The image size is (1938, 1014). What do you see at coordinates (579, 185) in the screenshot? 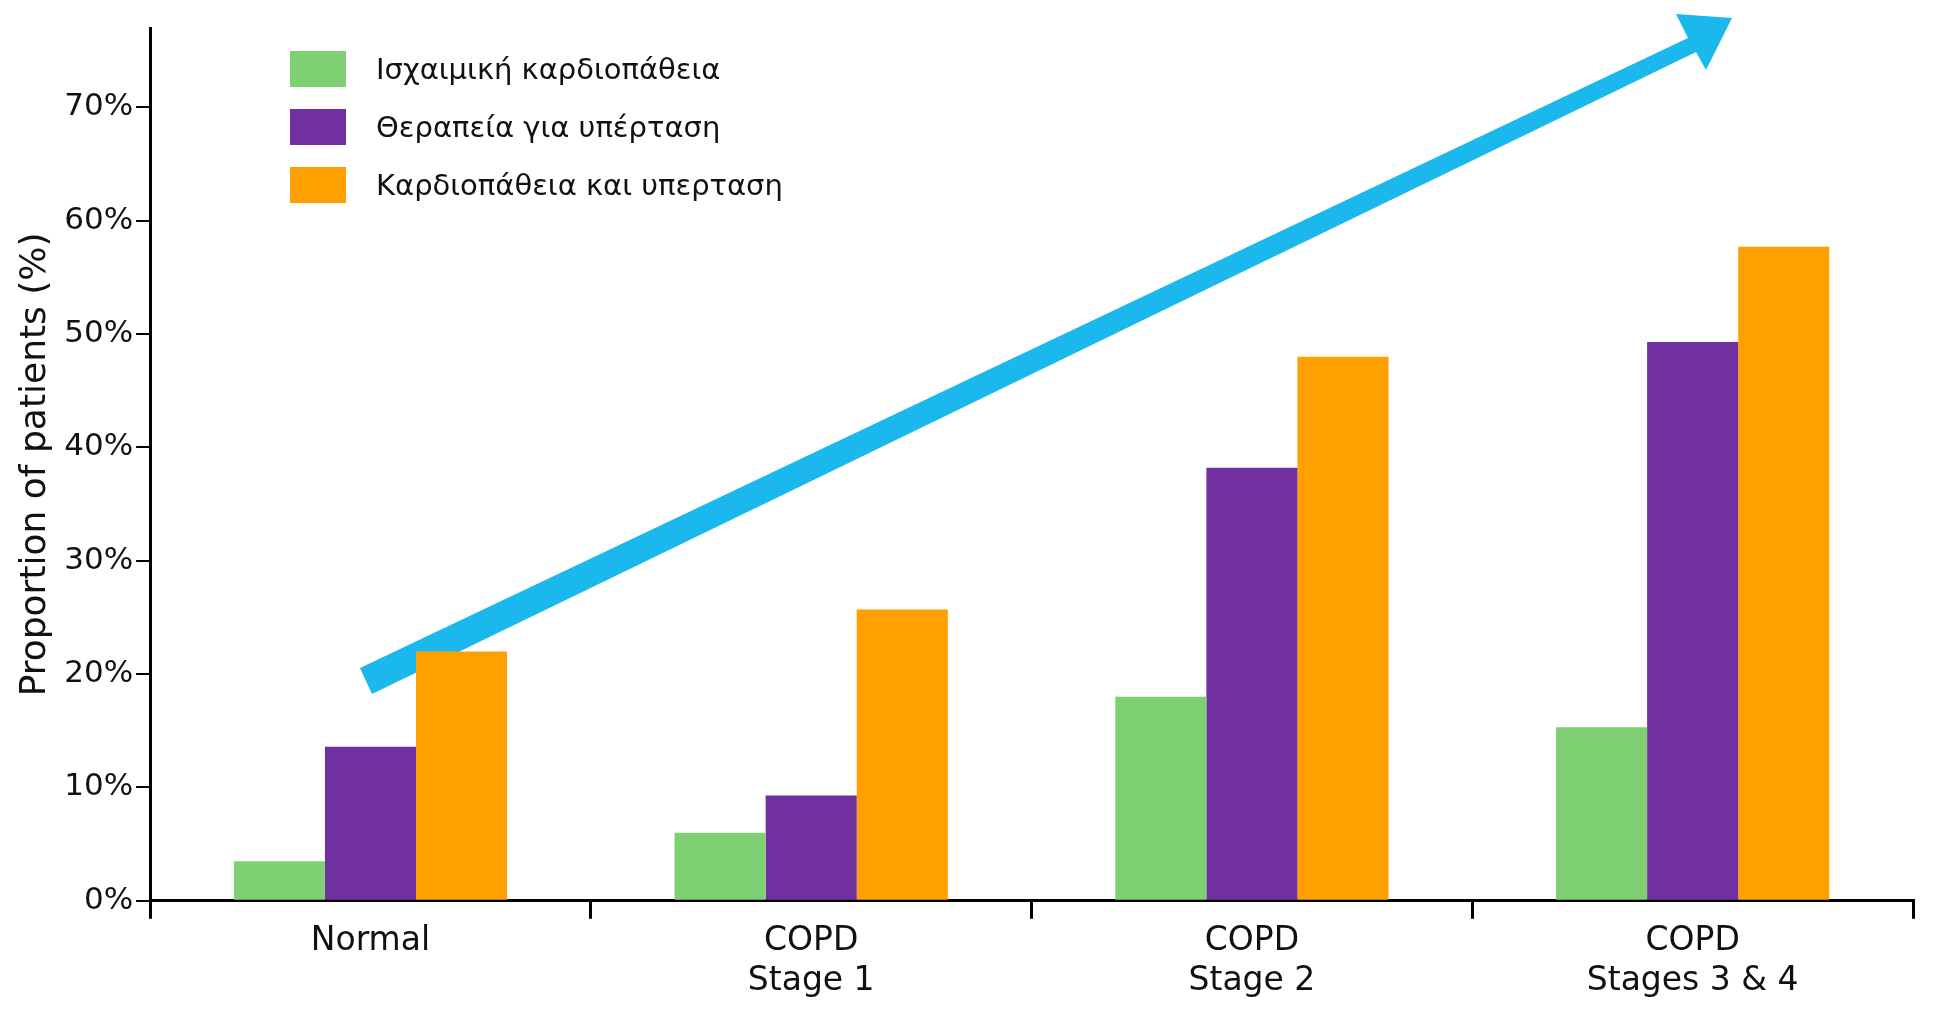
I see `legend-label: Καρδιοπάθεια και υπερταση` at bounding box center [579, 185].